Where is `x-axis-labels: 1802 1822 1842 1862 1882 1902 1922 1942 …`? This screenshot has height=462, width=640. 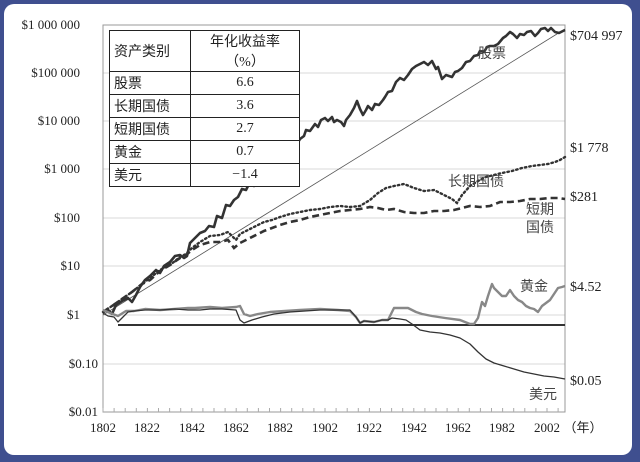
x-axis-labels: 1802 1822 1842 1862 1882 1902 1922 1942 … is located at coordinates (346, 427).